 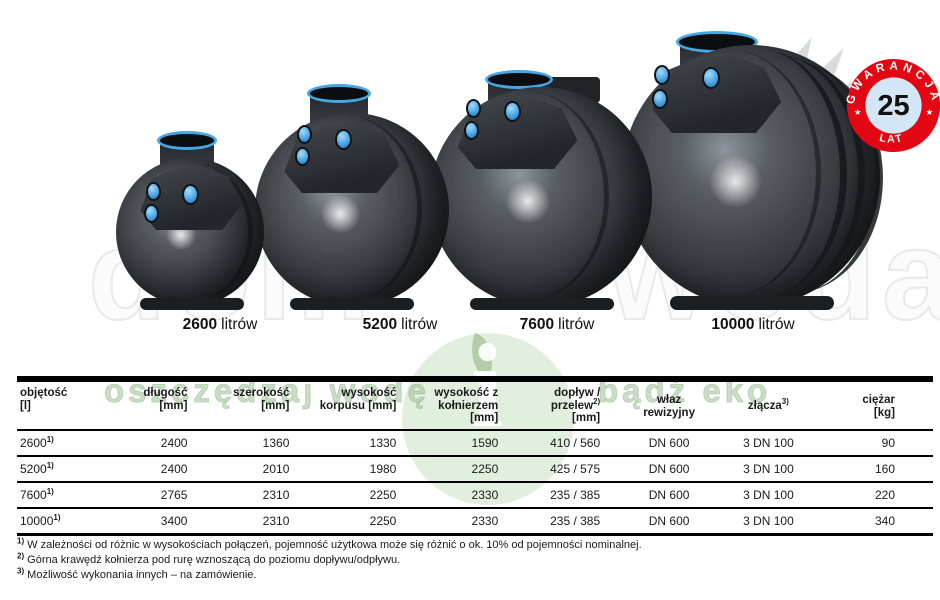 What do you see at coordinates (256, 468) in the screenshot?
I see `cell: 2010` at bounding box center [256, 468].